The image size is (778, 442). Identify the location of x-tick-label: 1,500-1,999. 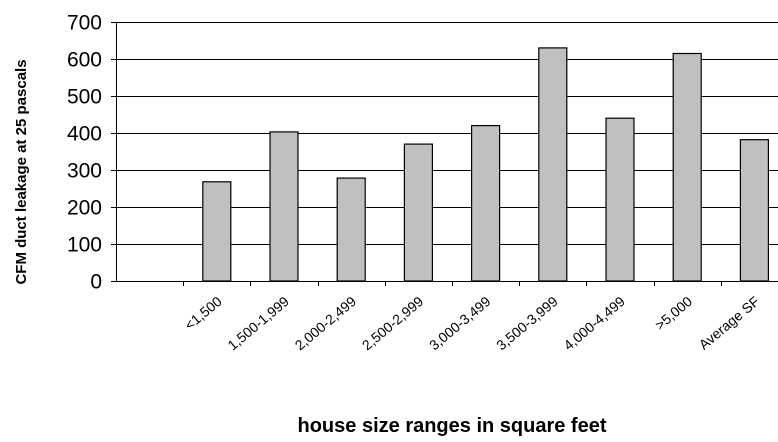
(258, 323).